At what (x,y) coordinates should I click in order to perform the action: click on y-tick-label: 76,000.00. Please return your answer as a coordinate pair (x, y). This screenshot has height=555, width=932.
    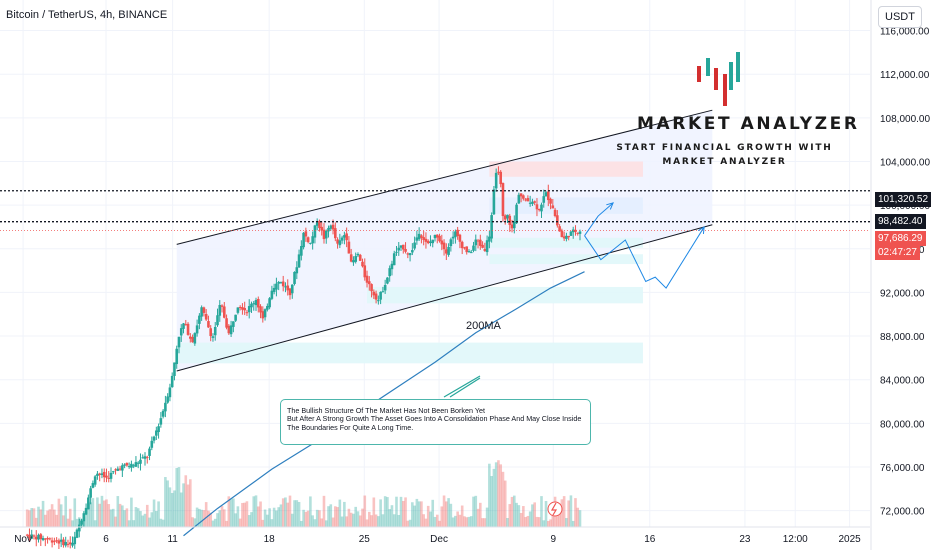
    Looking at the image, I should click on (902, 468).